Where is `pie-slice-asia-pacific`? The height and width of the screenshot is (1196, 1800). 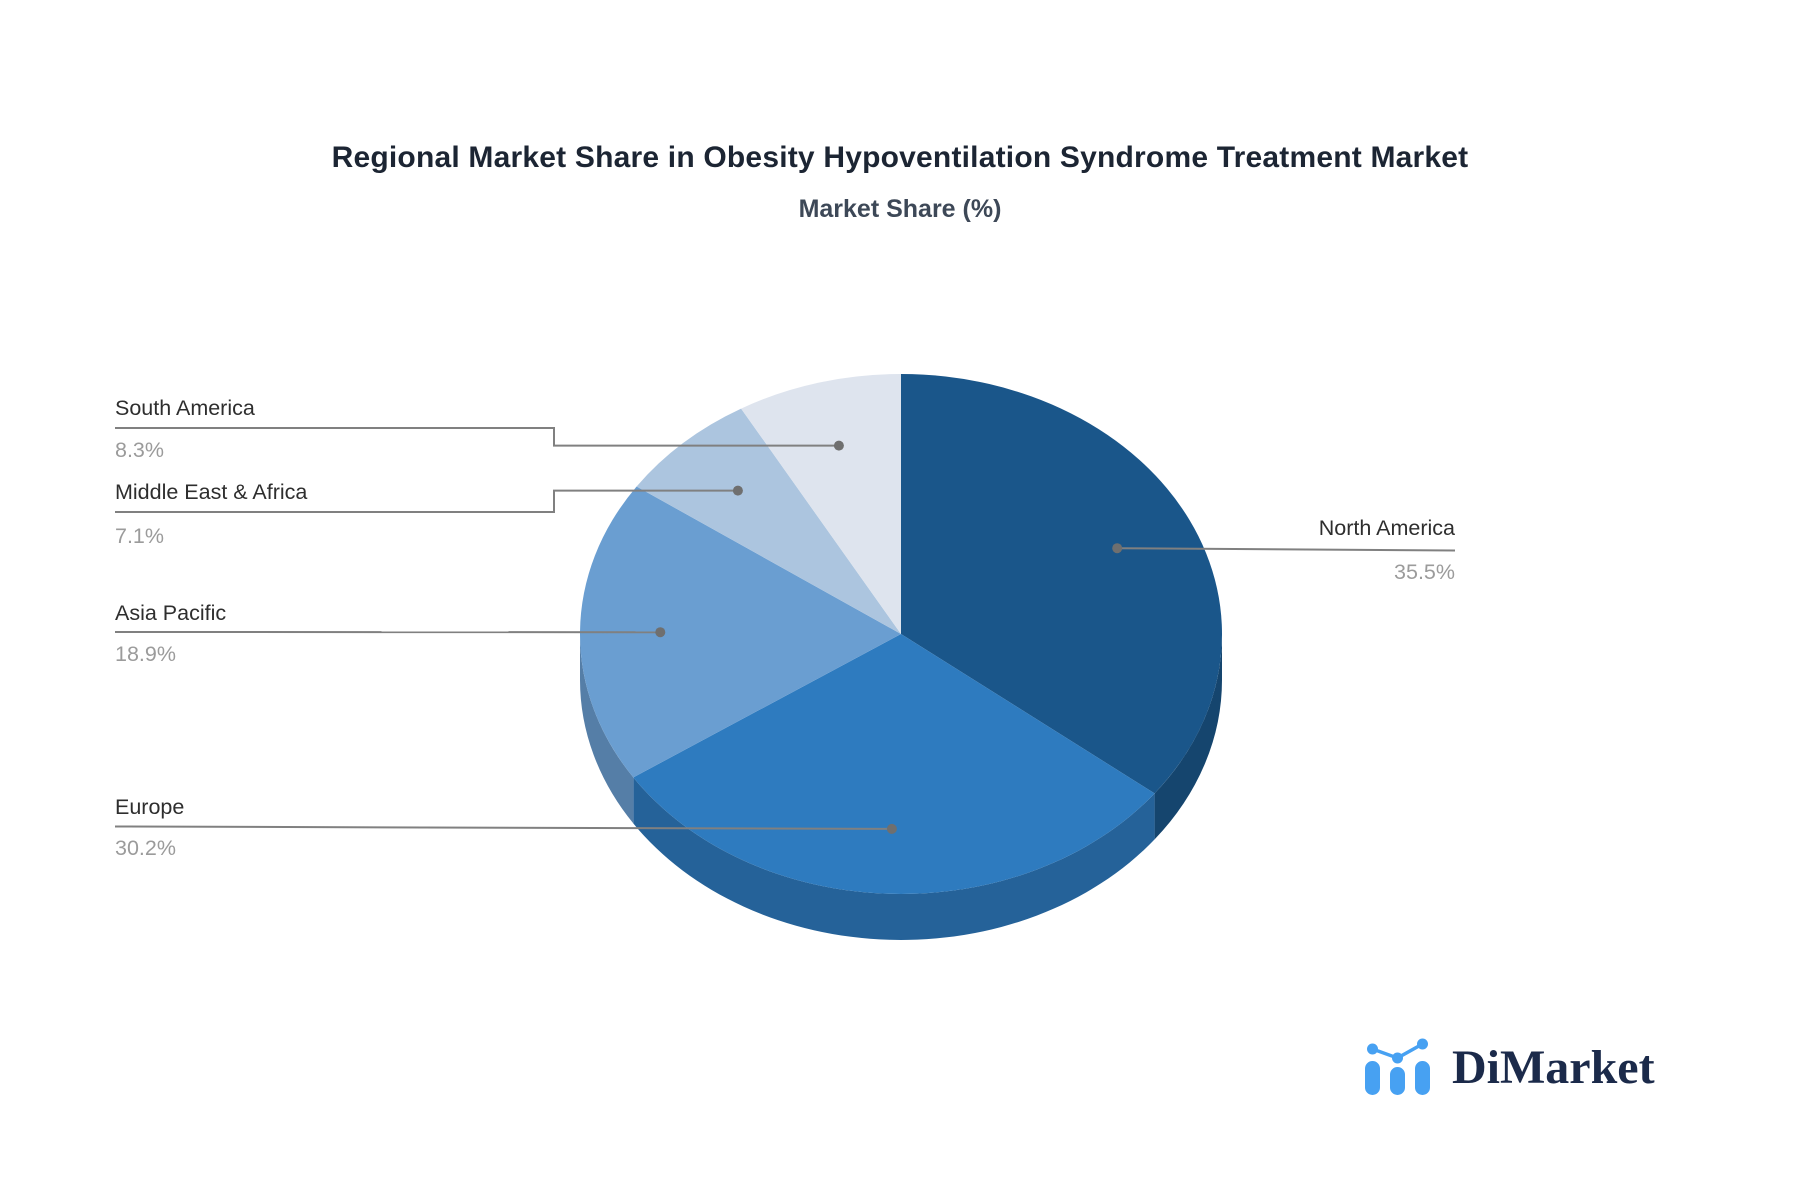
pie-slice-asia-pacific is located at coordinates (740, 632).